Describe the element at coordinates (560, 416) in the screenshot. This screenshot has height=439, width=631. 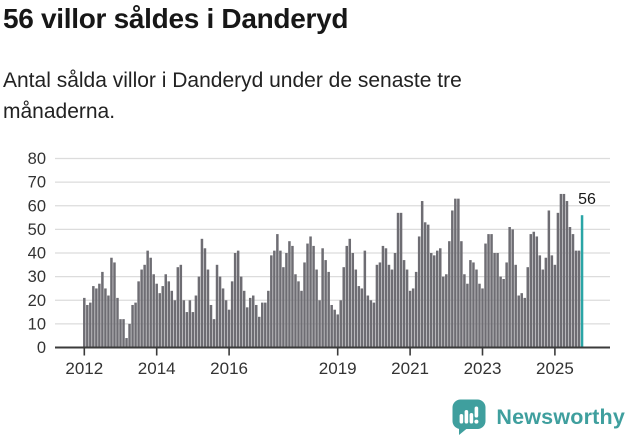
I see `newsworthy-brand-text: Newsworthy` at that location.